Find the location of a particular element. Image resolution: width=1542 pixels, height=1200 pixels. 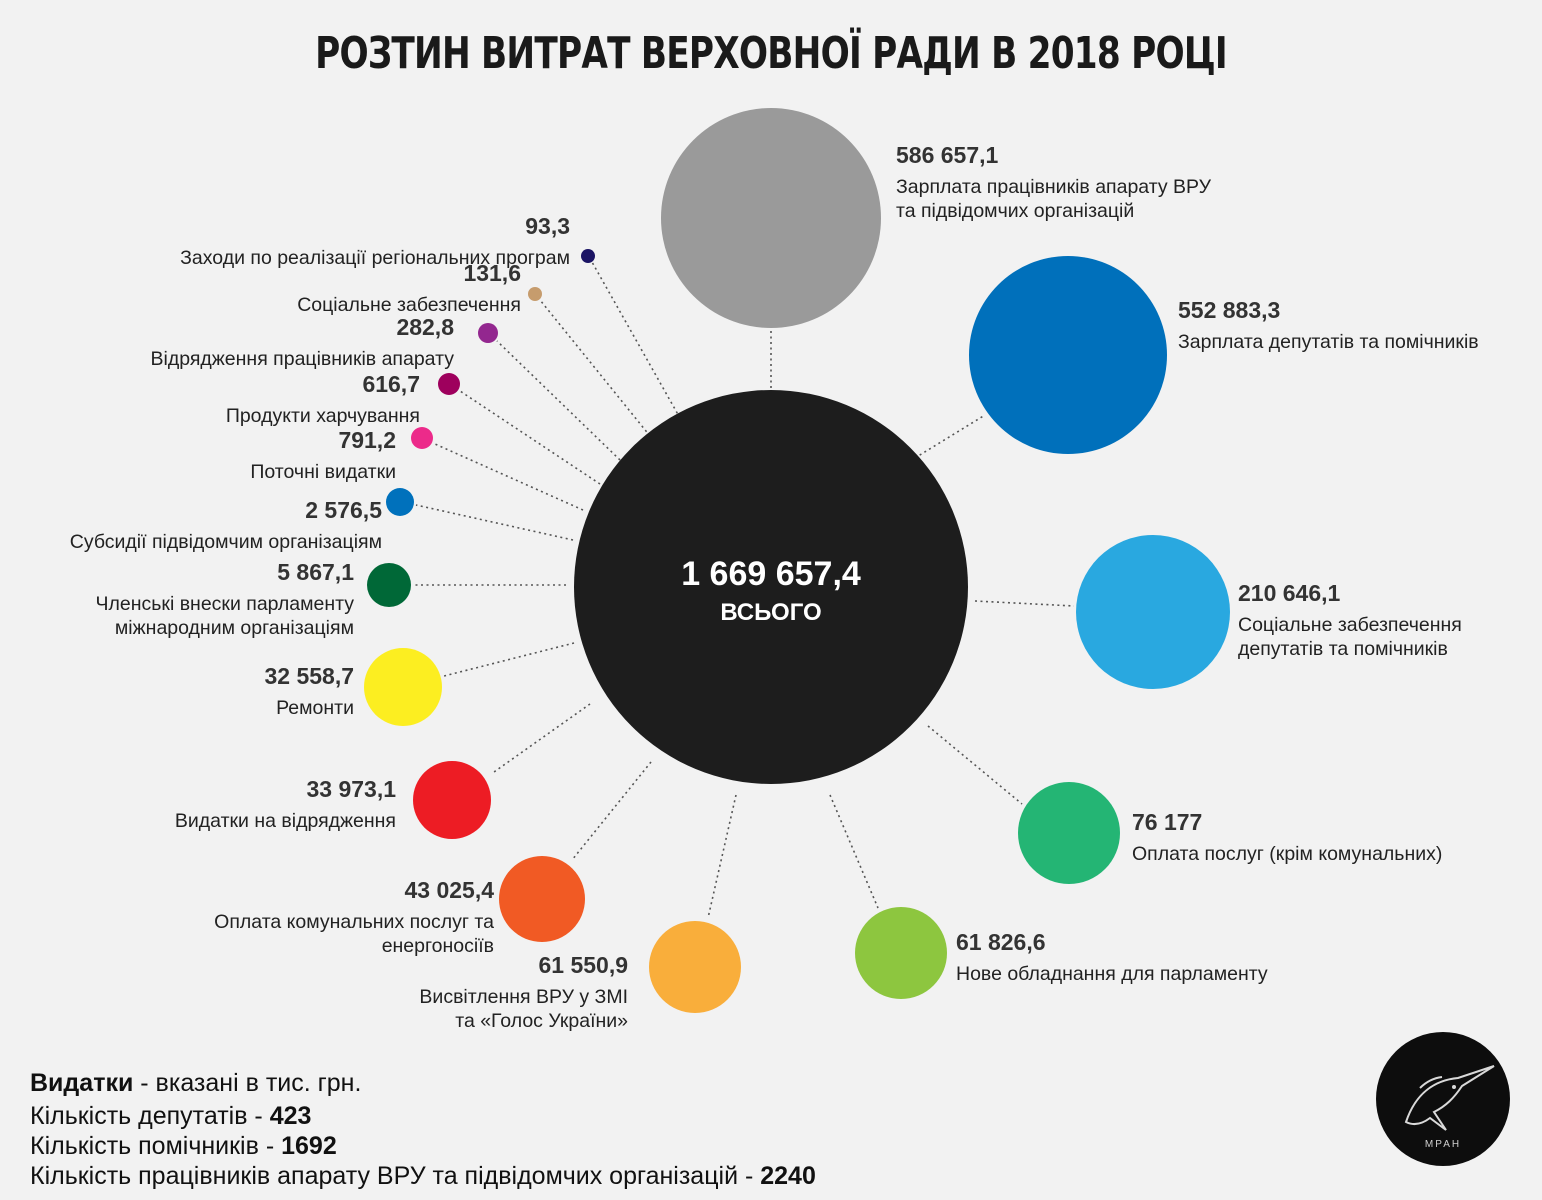

bubble-label: депутатів та помічників is located at coordinates (1343, 649).